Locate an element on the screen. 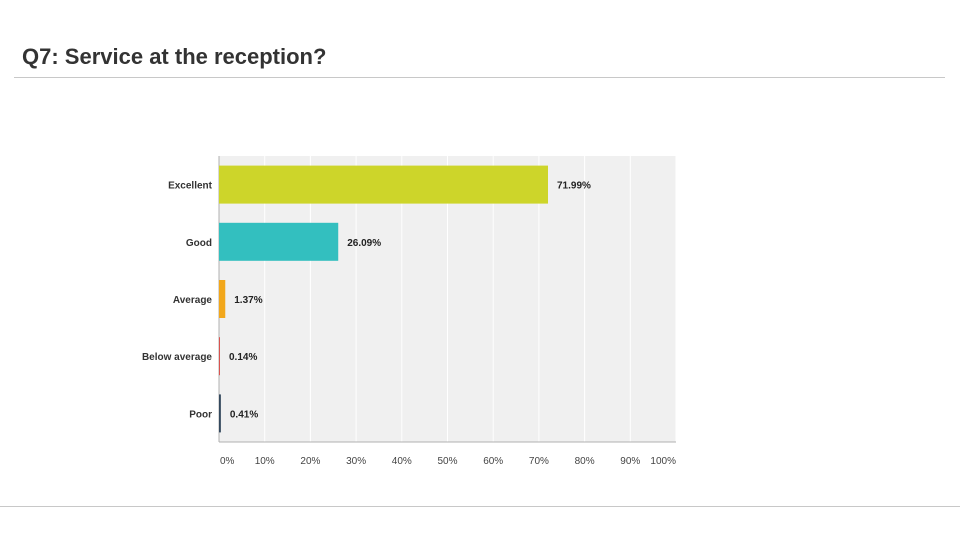 This screenshot has width=960, height=540. x-tick-label: 70% is located at coordinates (539, 461).